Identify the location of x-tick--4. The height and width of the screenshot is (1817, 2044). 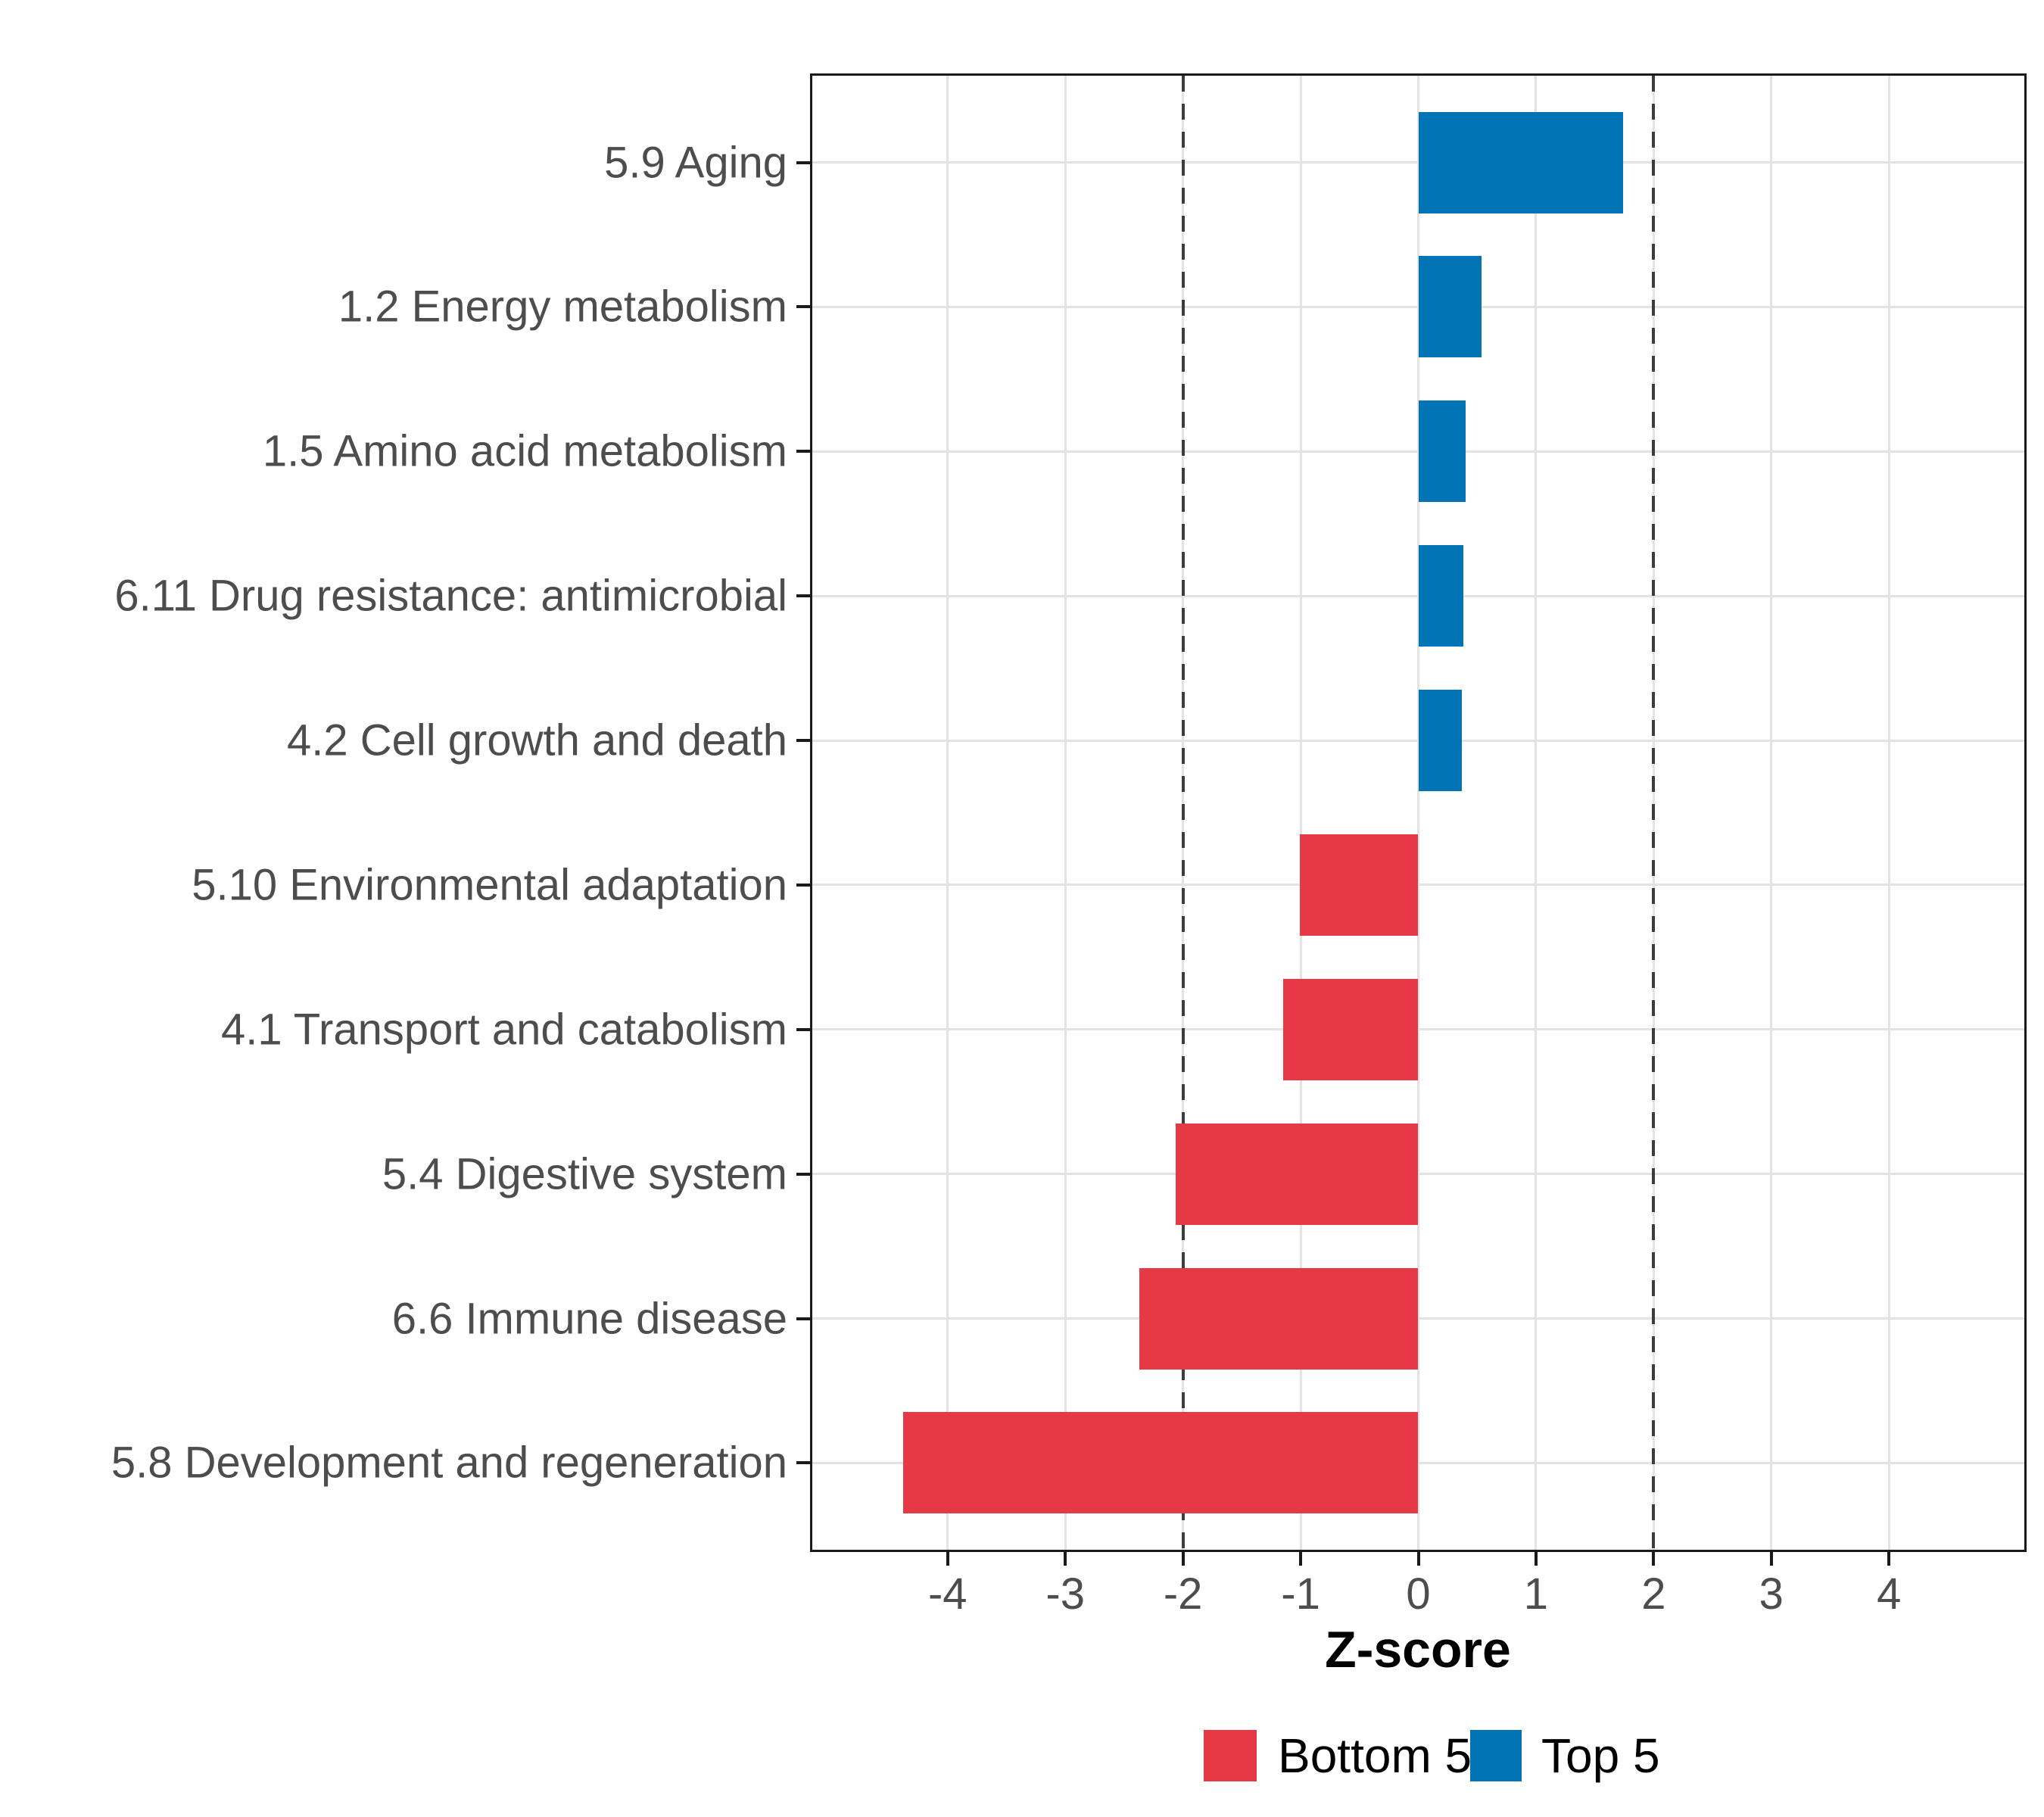
(948, 1559).